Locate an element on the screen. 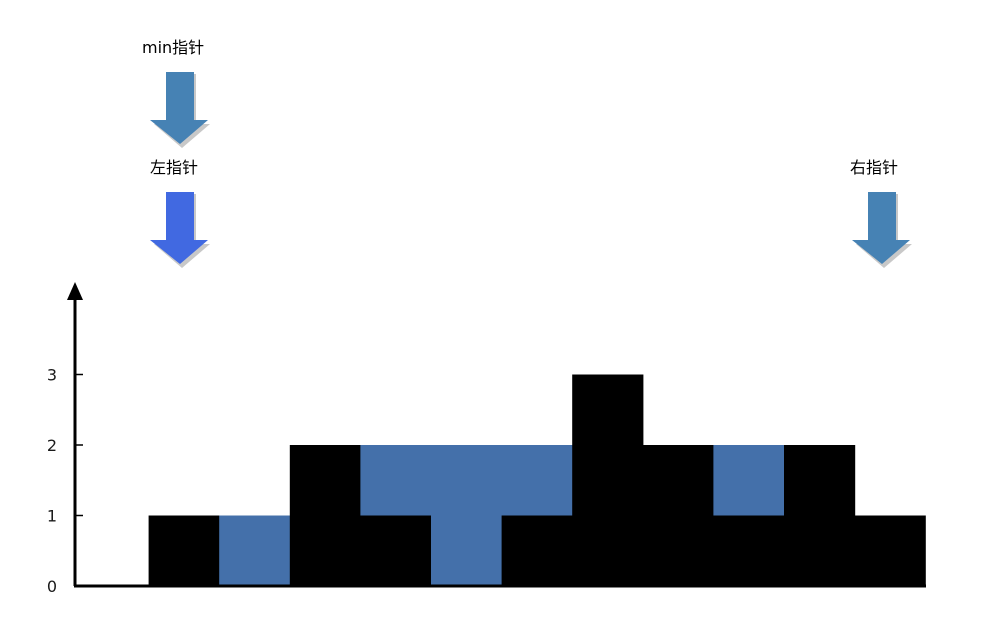  y-ticks: 0 1 2 3 is located at coordinates (65, 481).